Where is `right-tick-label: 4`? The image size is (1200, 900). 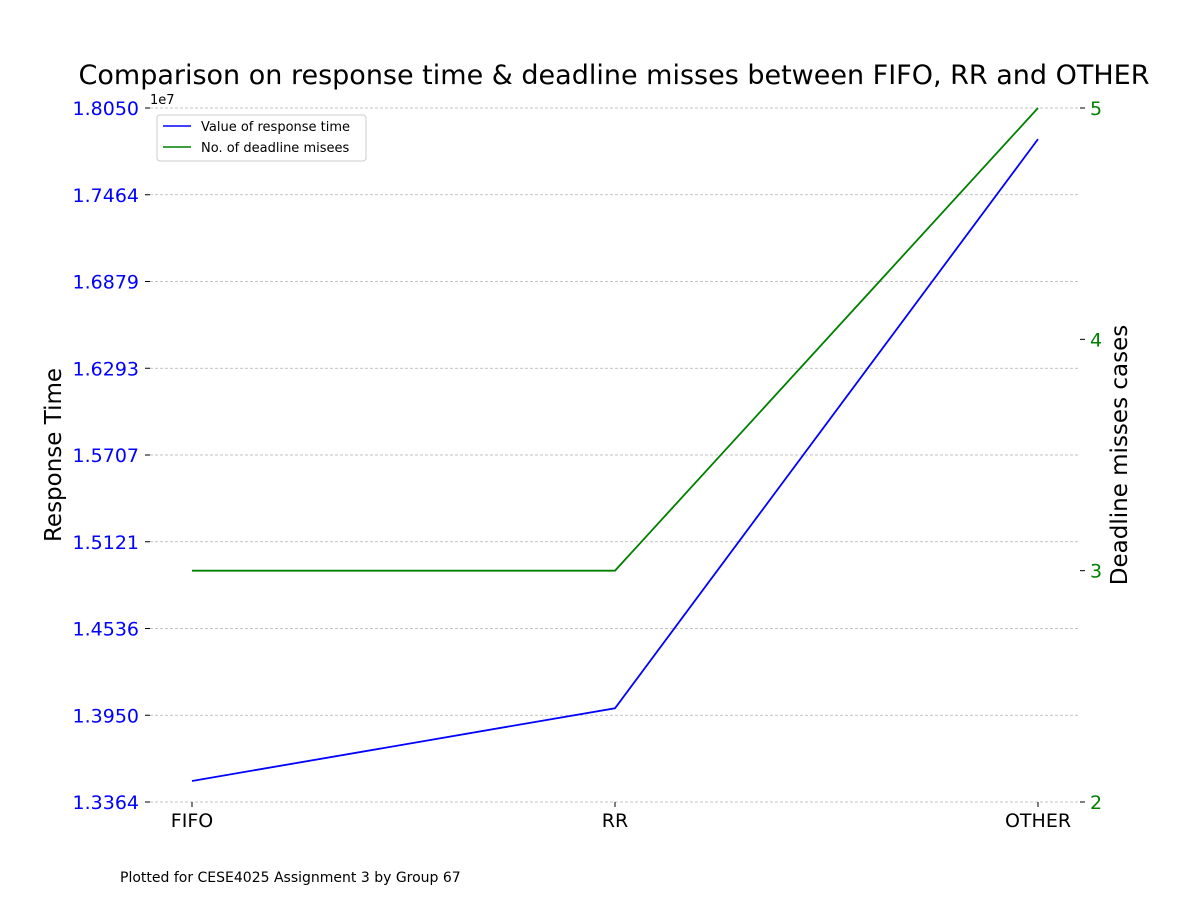 right-tick-label: 4 is located at coordinates (1096, 340).